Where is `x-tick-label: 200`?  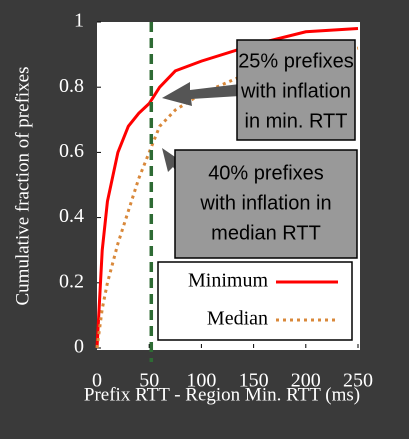 x-tick-label: 200 is located at coordinates (306, 381).